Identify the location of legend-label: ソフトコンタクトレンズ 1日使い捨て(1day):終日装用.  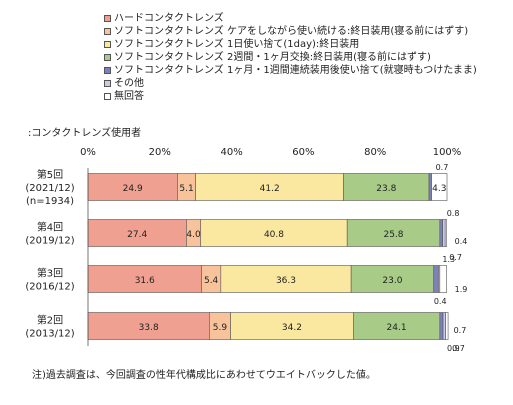
(237, 44).